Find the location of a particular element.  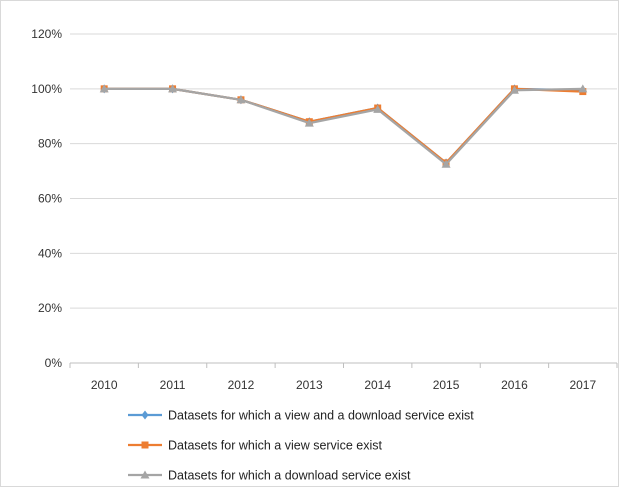

y-tick-label: 0% is located at coordinates (54, 363).